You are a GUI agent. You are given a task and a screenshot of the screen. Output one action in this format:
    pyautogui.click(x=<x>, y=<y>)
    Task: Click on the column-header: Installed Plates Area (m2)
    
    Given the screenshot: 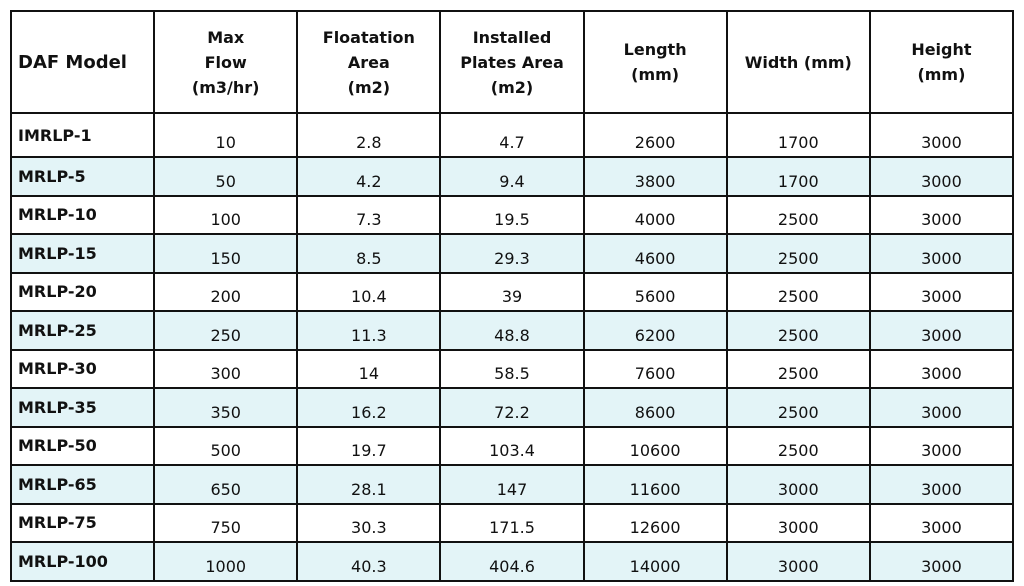 What is the action you would take?
    pyautogui.click(x=512, y=62)
    